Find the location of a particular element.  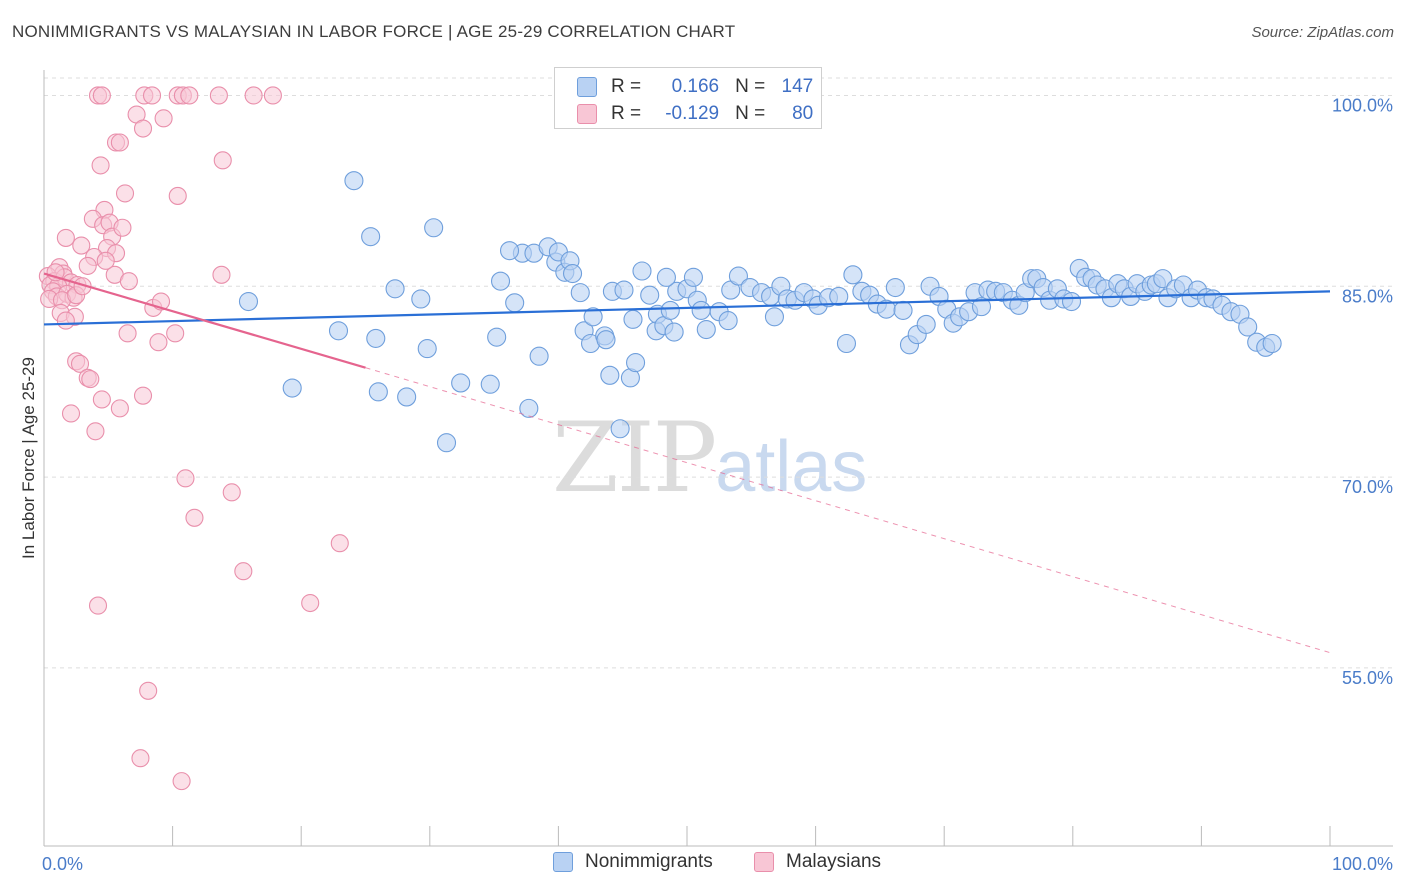

source-label: Source: ZipAtlas.com is located at coordinates (1322, 32).